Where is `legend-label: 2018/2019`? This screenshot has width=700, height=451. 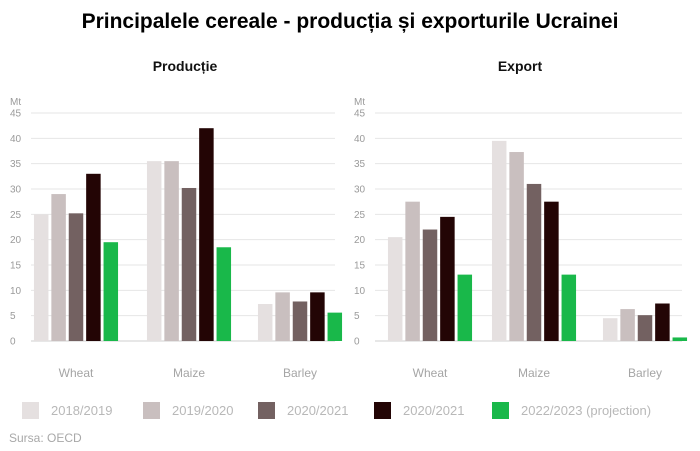 legend-label: 2018/2019 is located at coordinates (82, 410).